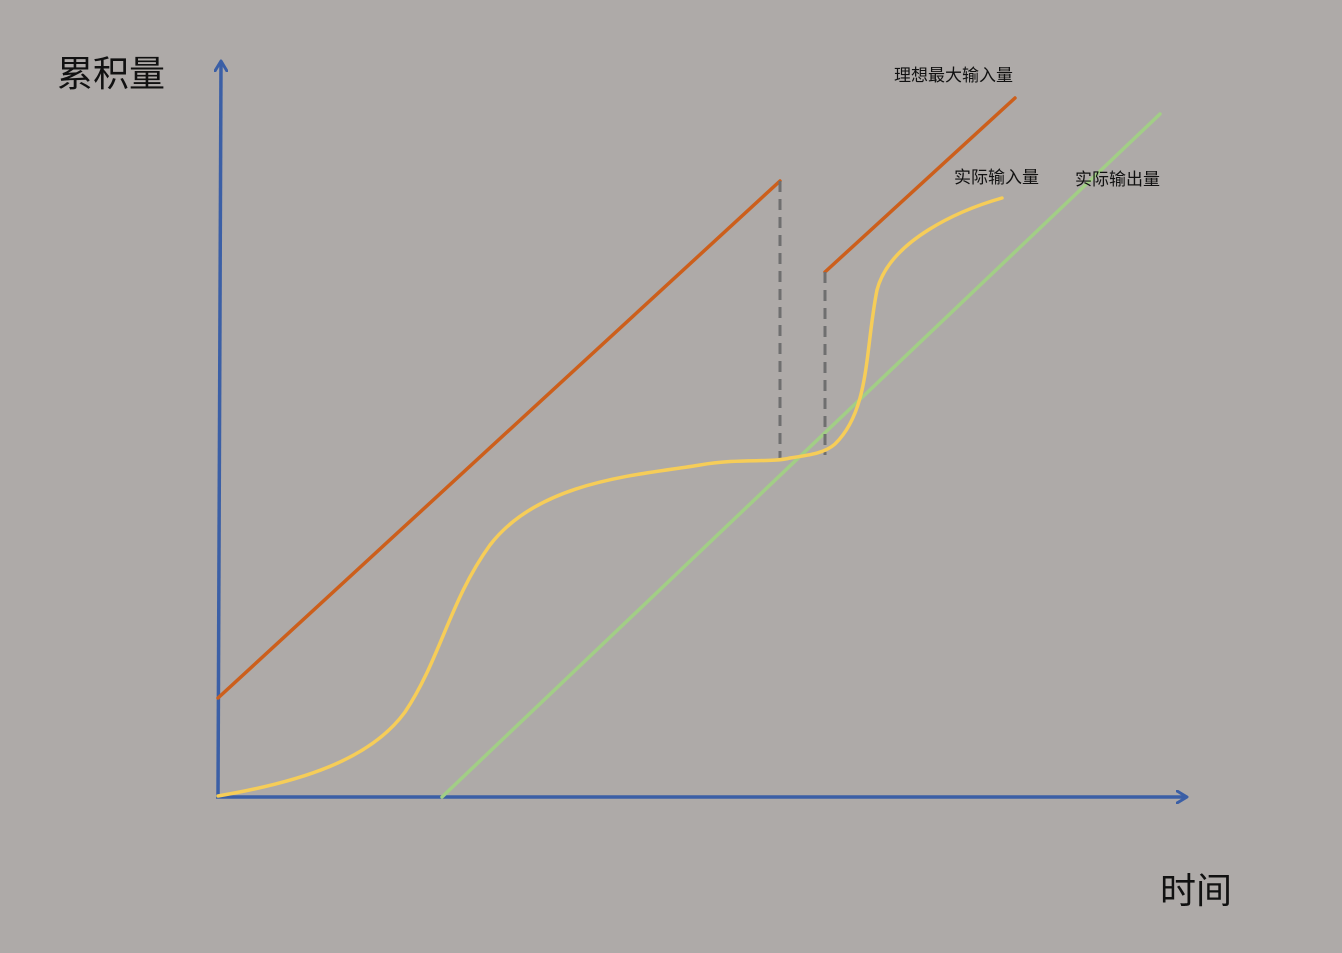  What do you see at coordinates (1117, 180) in the screenshot?
I see `label-actual-output: 实际输出量` at bounding box center [1117, 180].